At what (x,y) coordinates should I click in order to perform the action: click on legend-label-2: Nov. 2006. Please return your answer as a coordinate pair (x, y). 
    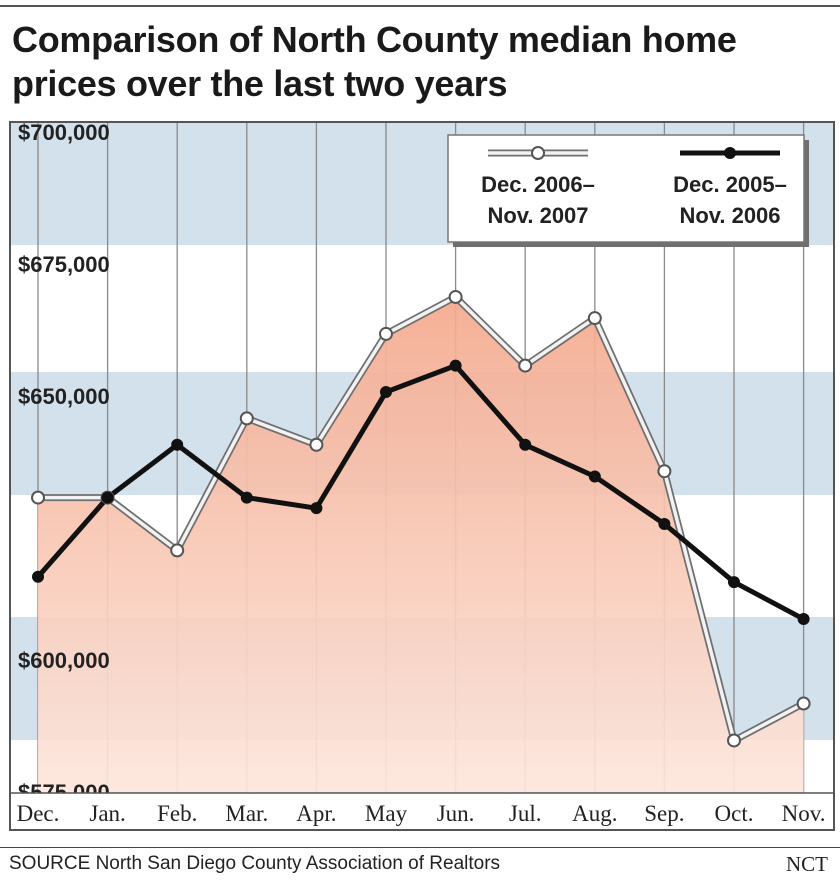
    Looking at the image, I should click on (729, 215).